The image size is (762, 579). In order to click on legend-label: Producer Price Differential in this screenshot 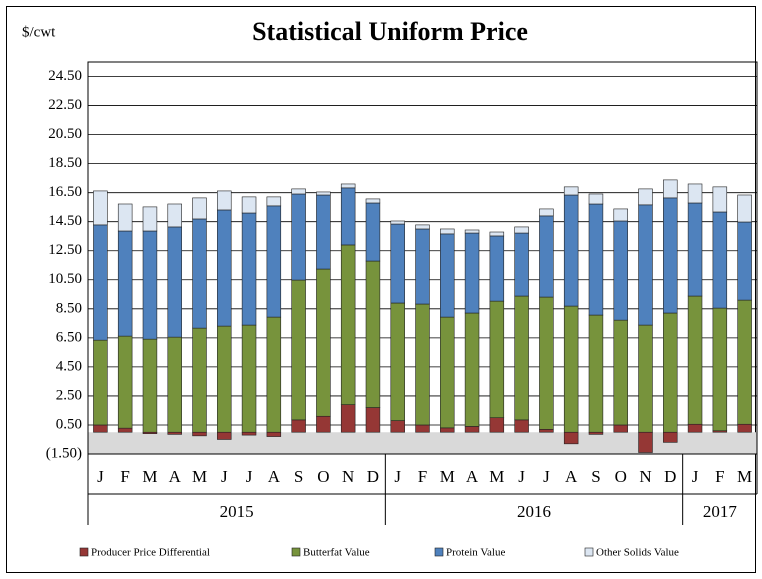, I will do `click(150, 553)`.